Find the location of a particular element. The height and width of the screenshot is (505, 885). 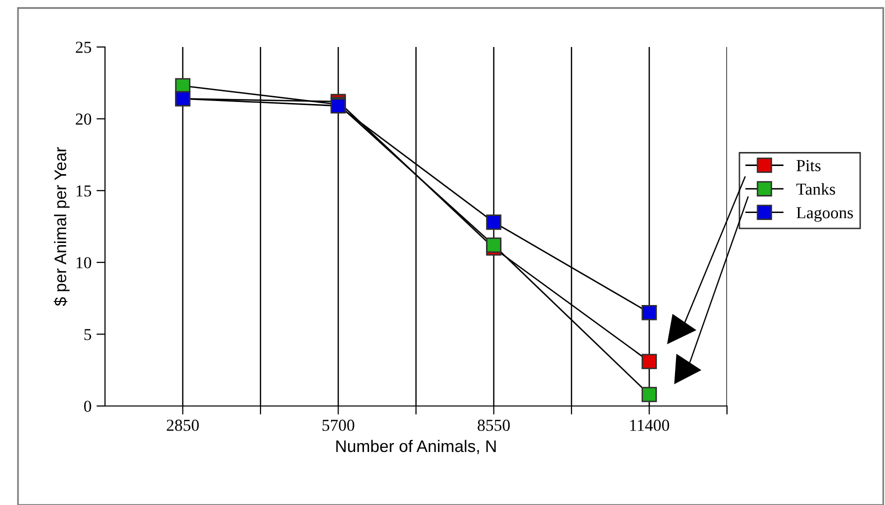

y-tick-label: 0 is located at coordinates (88, 406).